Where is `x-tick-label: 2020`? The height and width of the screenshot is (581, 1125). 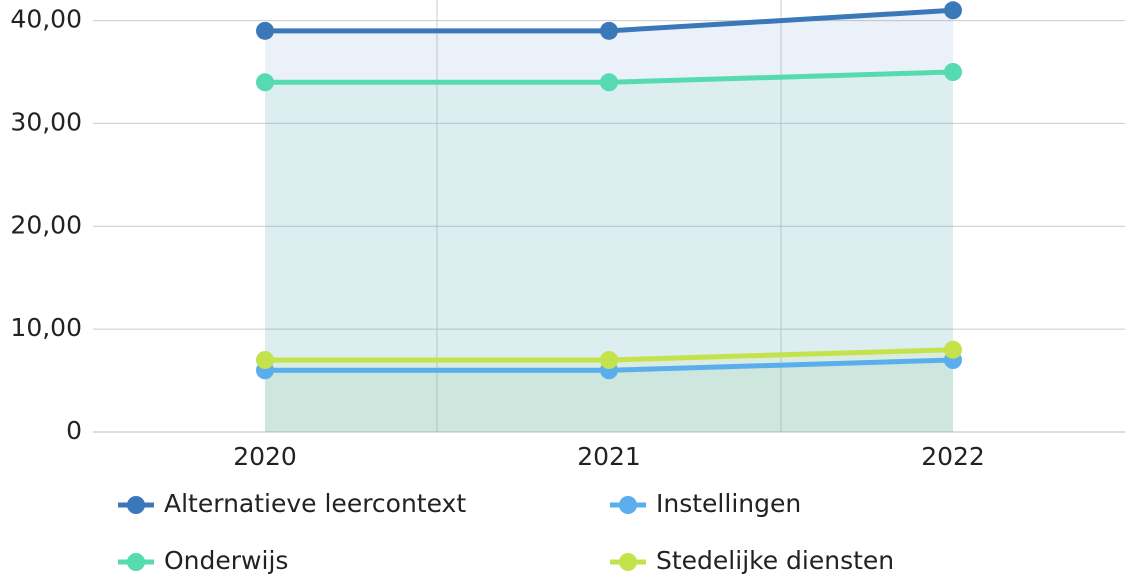 x-tick-label: 2020 is located at coordinates (265, 456).